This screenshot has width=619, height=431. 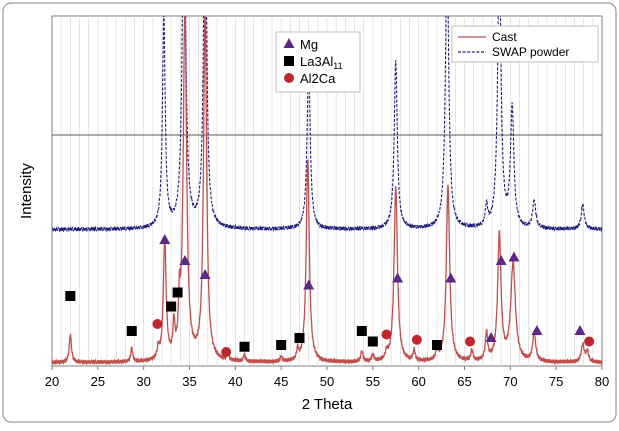 What do you see at coordinates (281, 381) in the screenshot?
I see `x-tick-label: 45` at bounding box center [281, 381].